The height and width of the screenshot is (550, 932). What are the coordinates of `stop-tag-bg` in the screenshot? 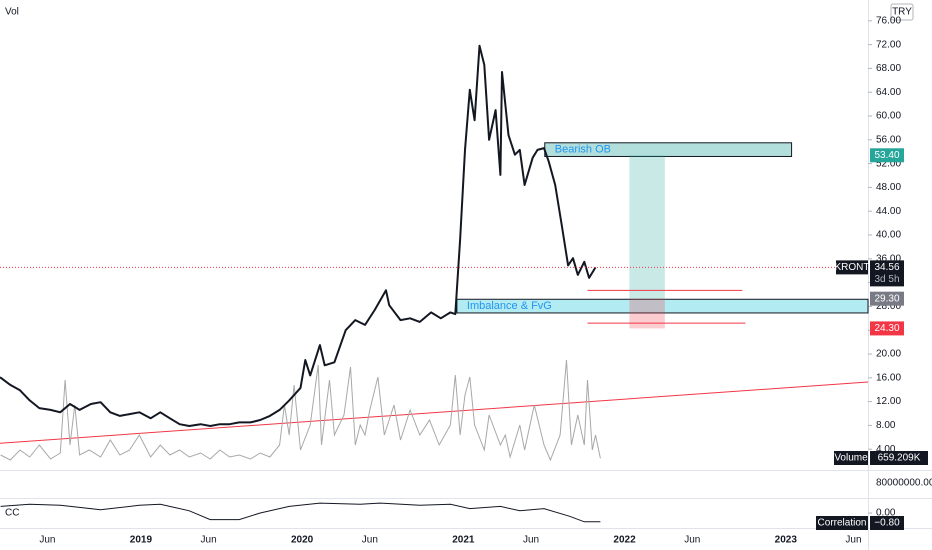 It's located at (887, 328).